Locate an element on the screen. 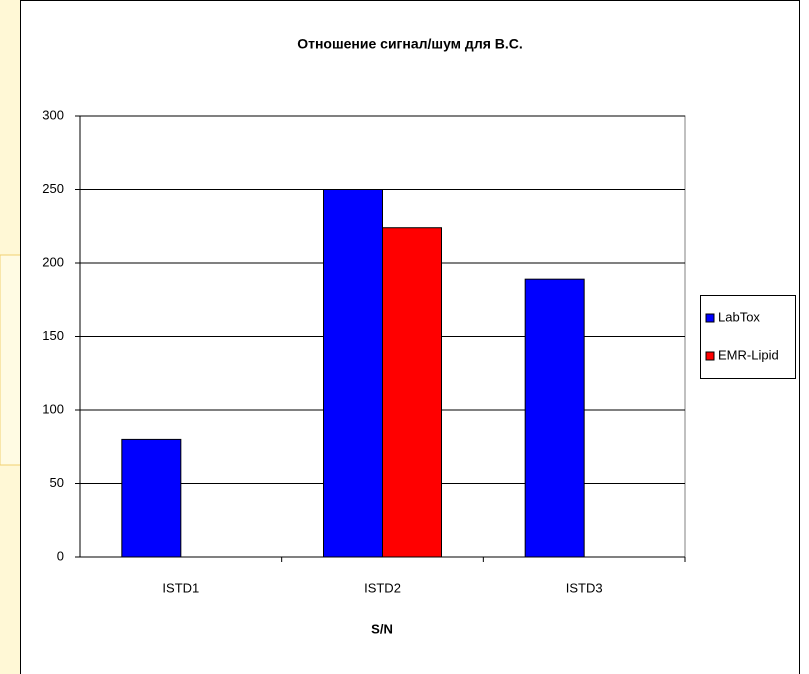 The width and height of the screenshot is (809, 674). x-tick-label: ISTD3 is located at coordinates (584, 587).